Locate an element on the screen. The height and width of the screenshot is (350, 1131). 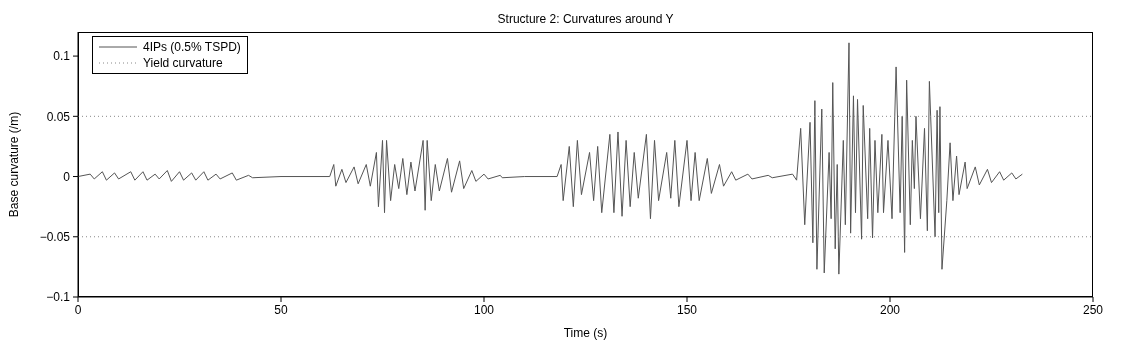
x-tick-label: 100 is located at coordinates (484, 309).